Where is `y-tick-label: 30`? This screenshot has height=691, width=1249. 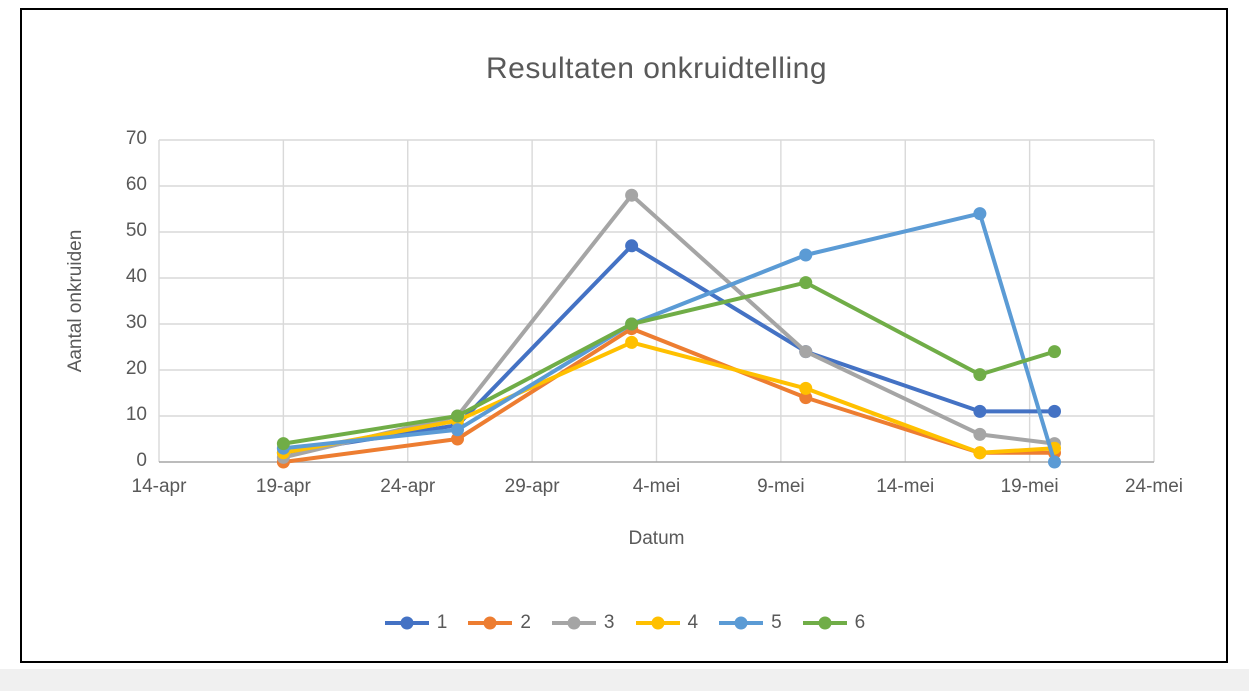
y-tick-label: 30 is located at coordinates (136, 322).